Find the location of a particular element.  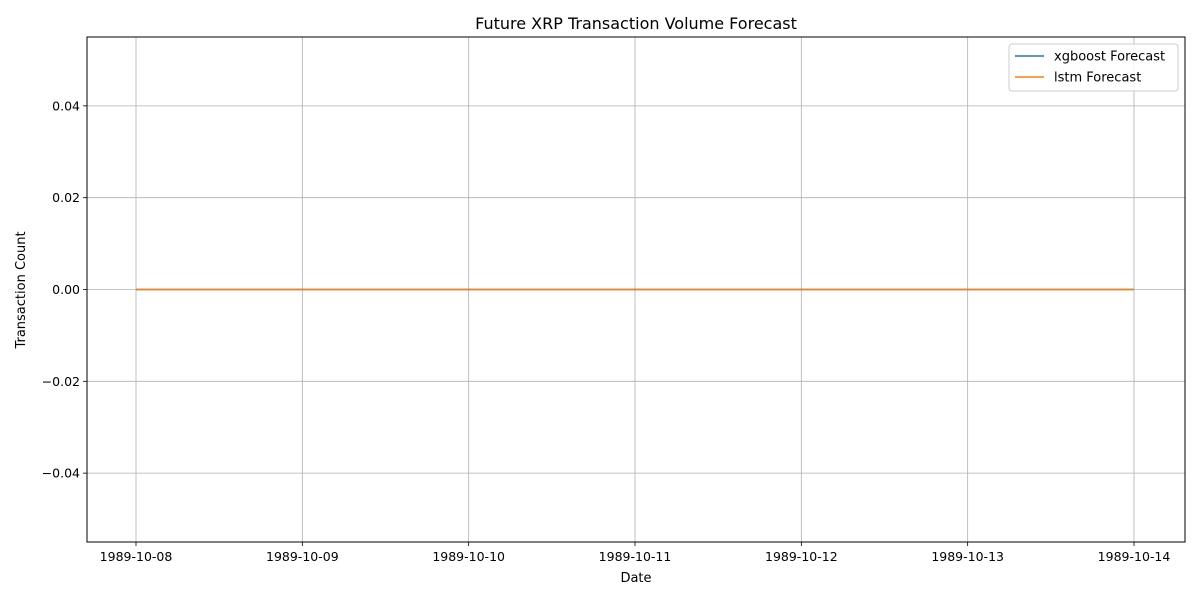

y-axis: −0.04 −0.02 0.00 0.02 0.04 is located at coordinates (64, 289).